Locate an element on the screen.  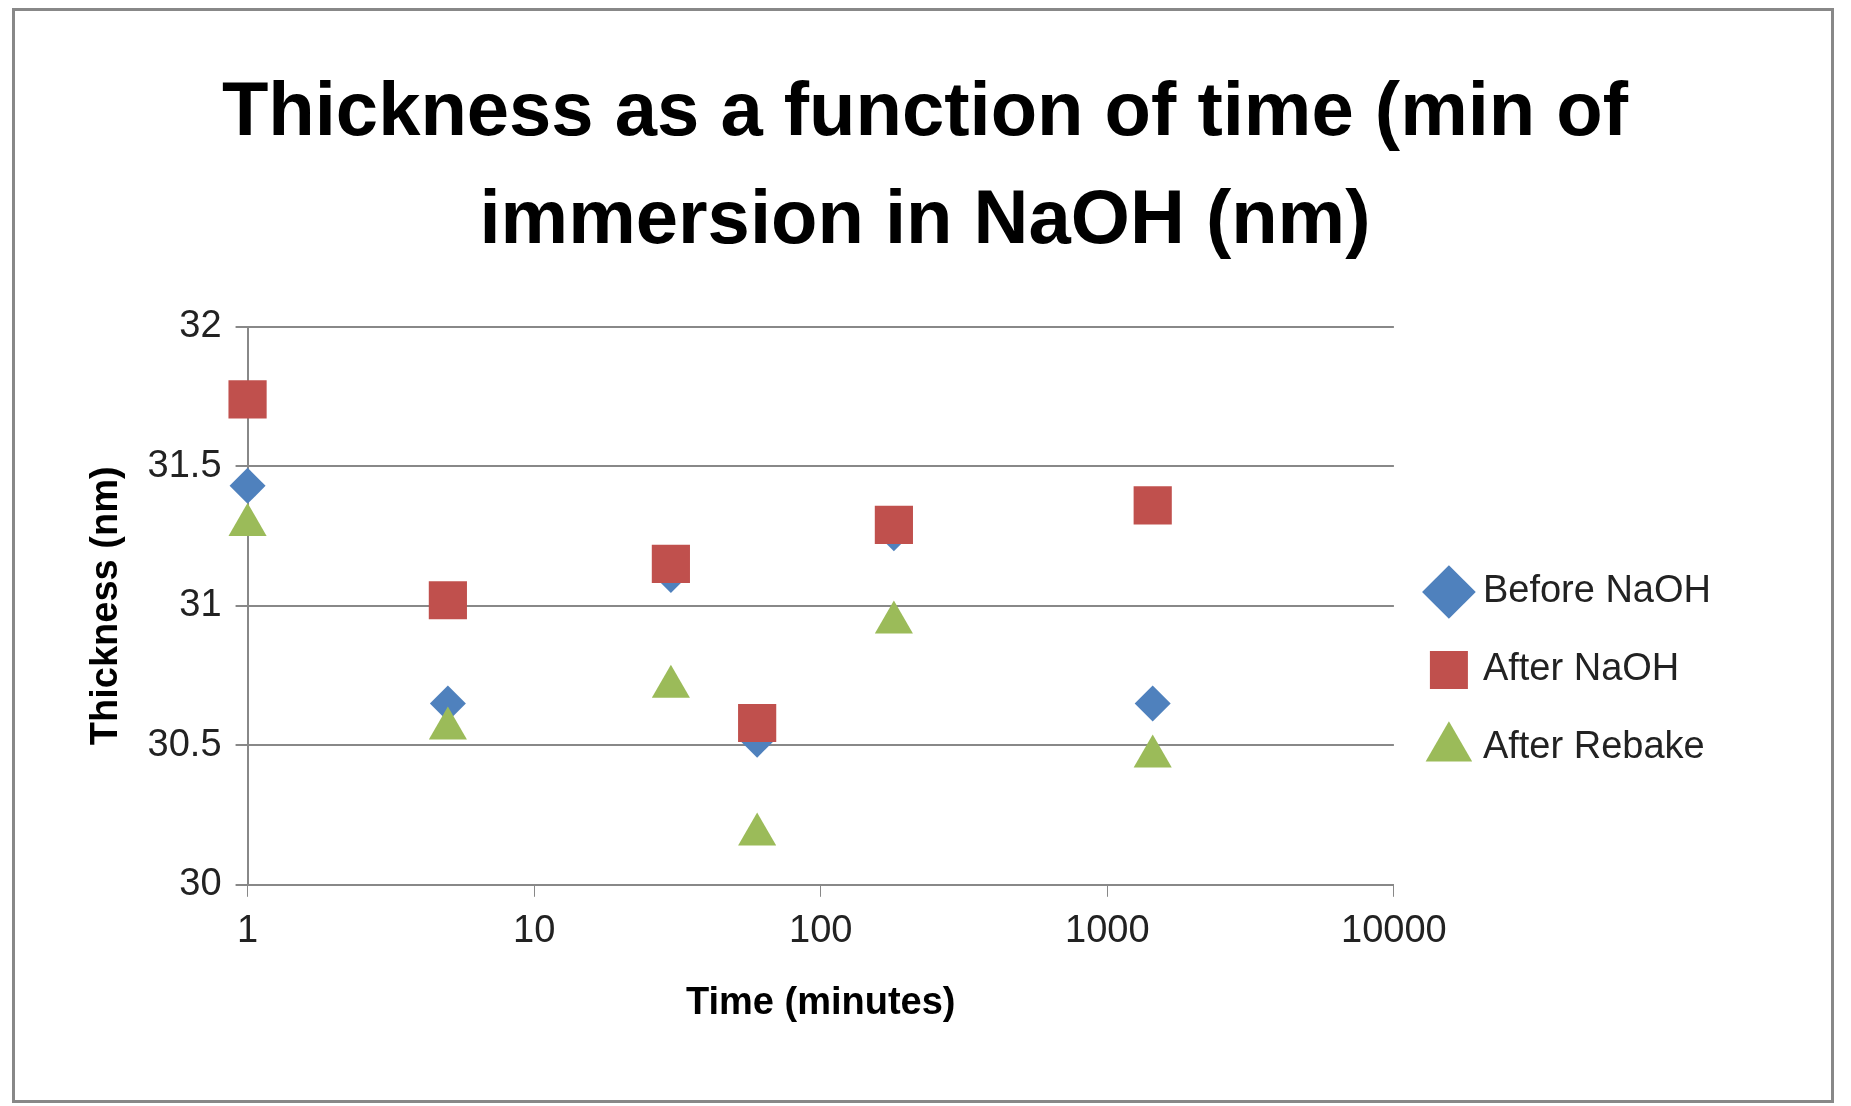
y-tick-label: 31.5 is located at coordinates (184, 463).